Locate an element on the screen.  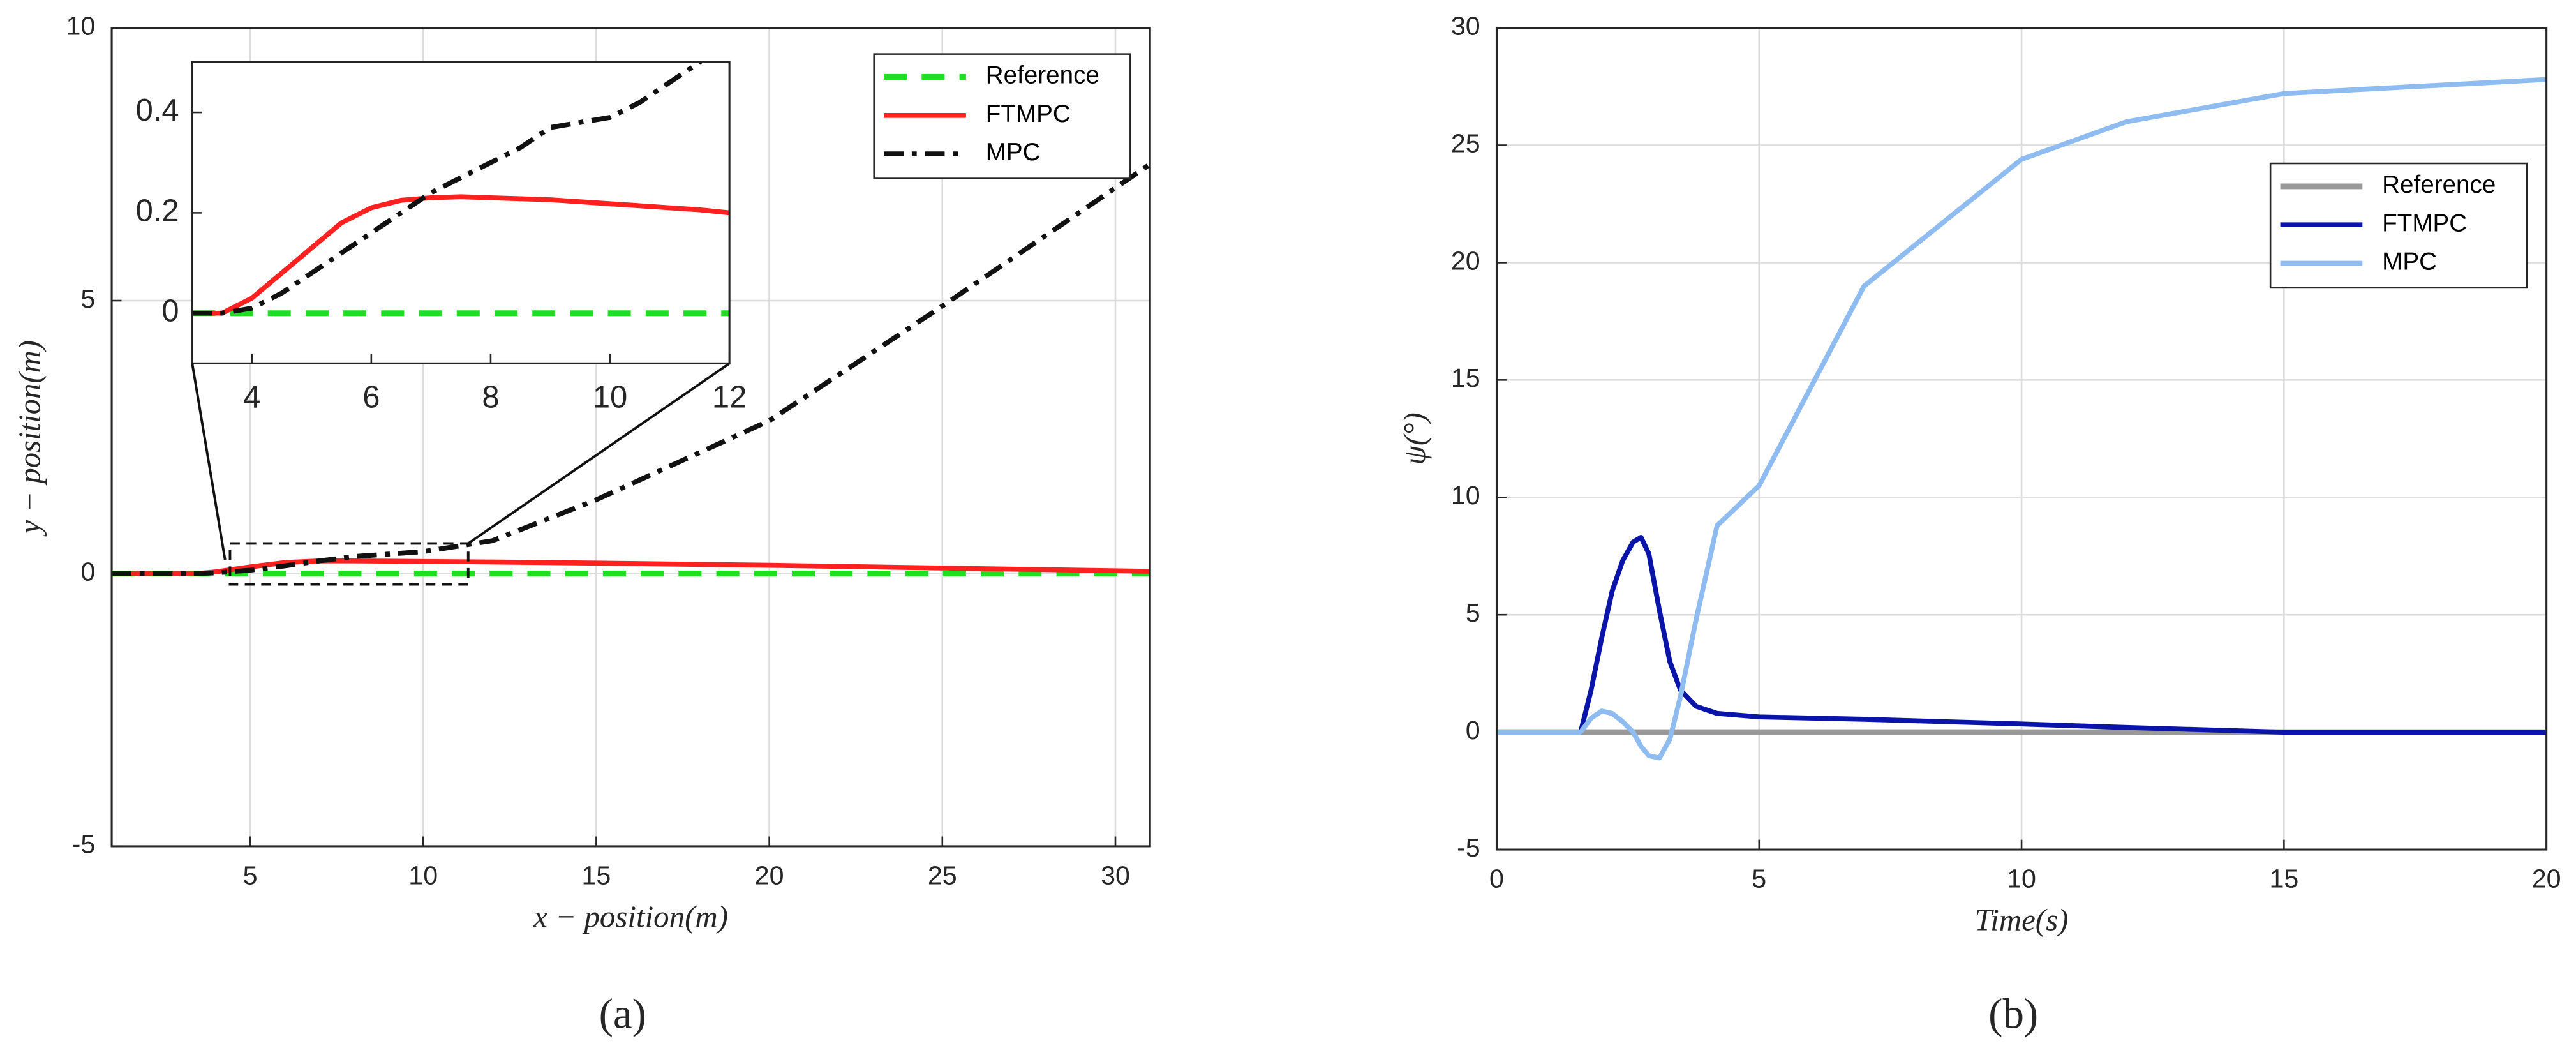
zoom-box is located at coordinates (349, 564).